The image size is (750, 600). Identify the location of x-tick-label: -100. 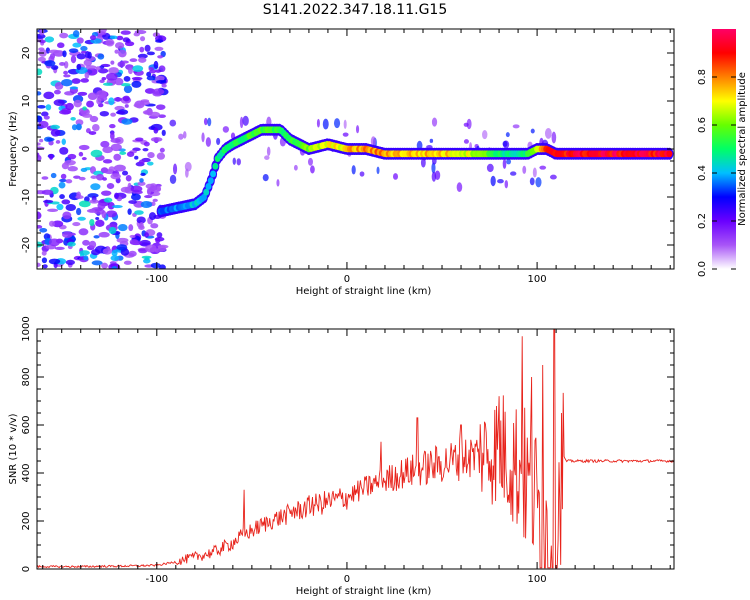
(156, 279).